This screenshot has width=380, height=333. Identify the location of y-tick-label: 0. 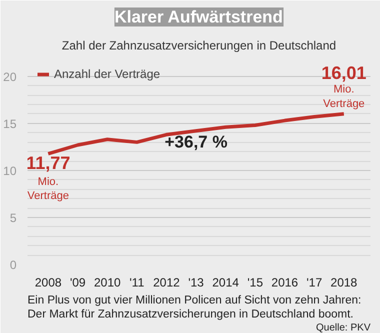
(13, 265).